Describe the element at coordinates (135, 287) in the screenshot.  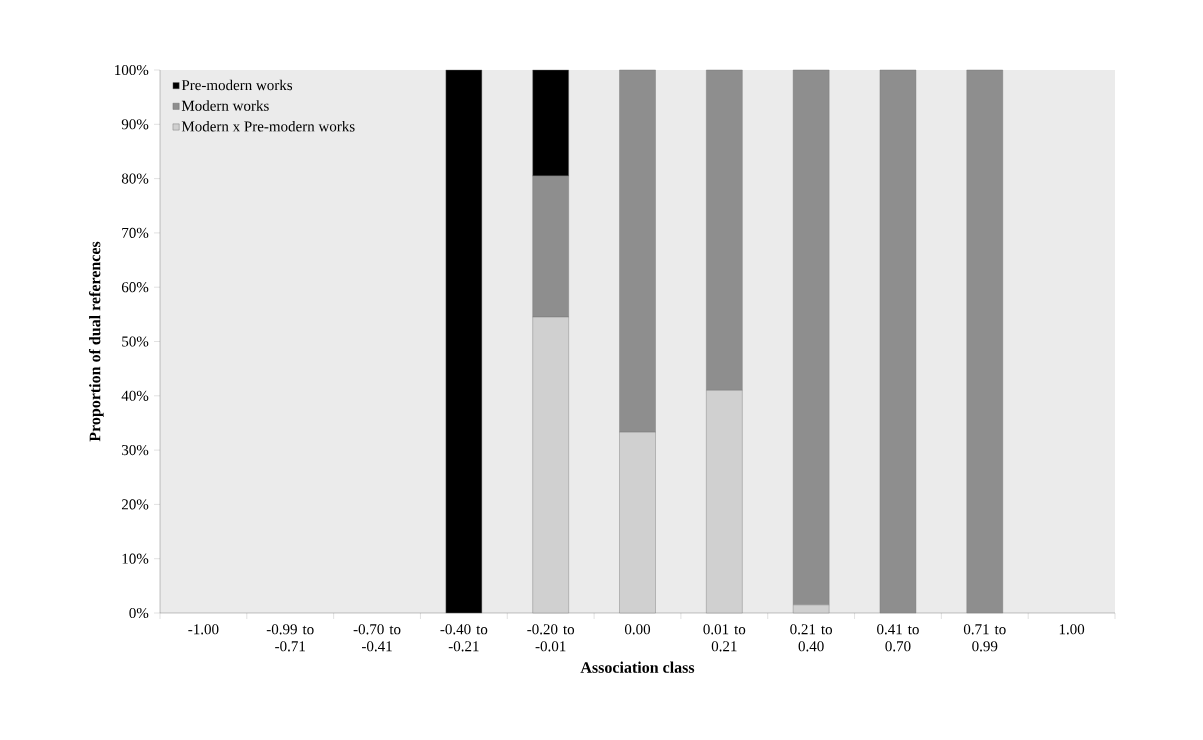
I see `y-tick-label: 60%` at that location.